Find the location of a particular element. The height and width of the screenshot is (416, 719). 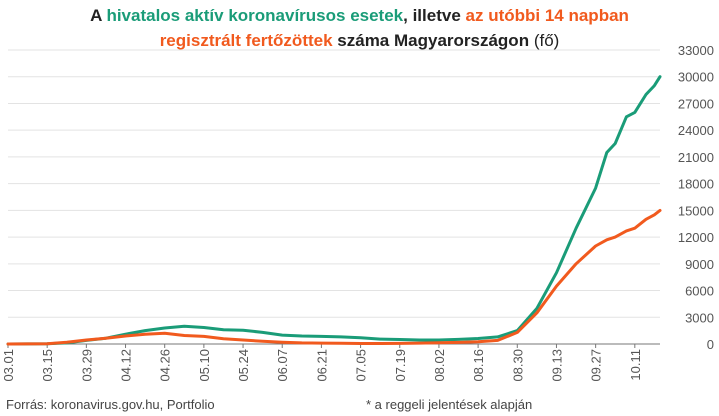

y-tick-label: 33000 is located at coordinates (696, 50).